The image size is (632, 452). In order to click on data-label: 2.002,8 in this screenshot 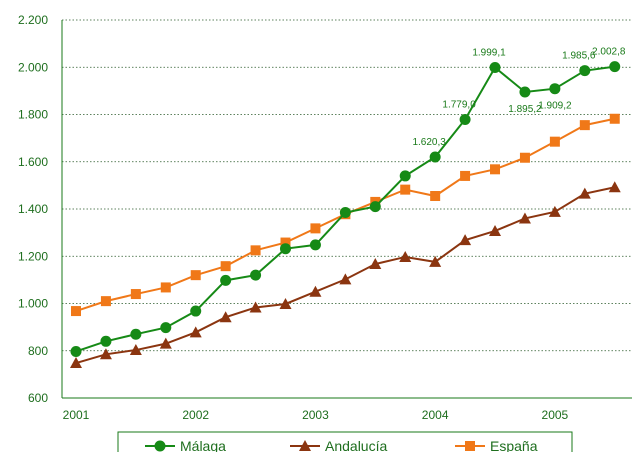, I will do `click(609, 52)`.